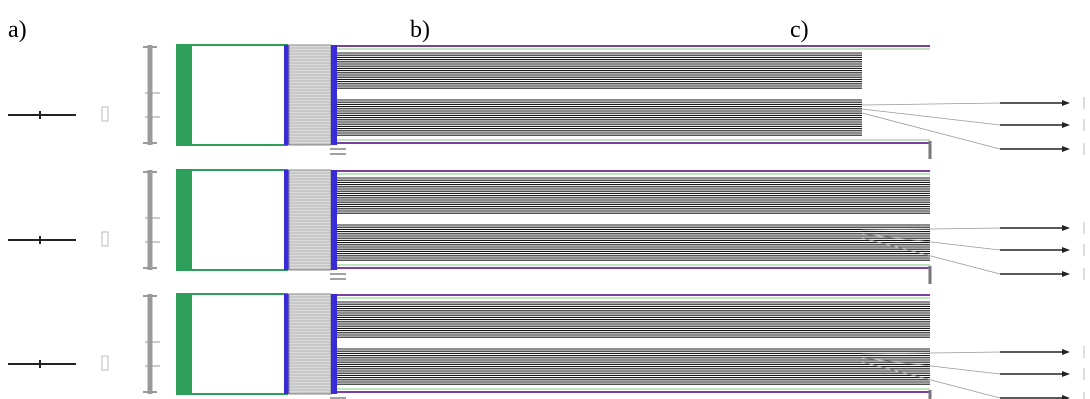  I want to click on panel-label-a: a), so click(17, 30).